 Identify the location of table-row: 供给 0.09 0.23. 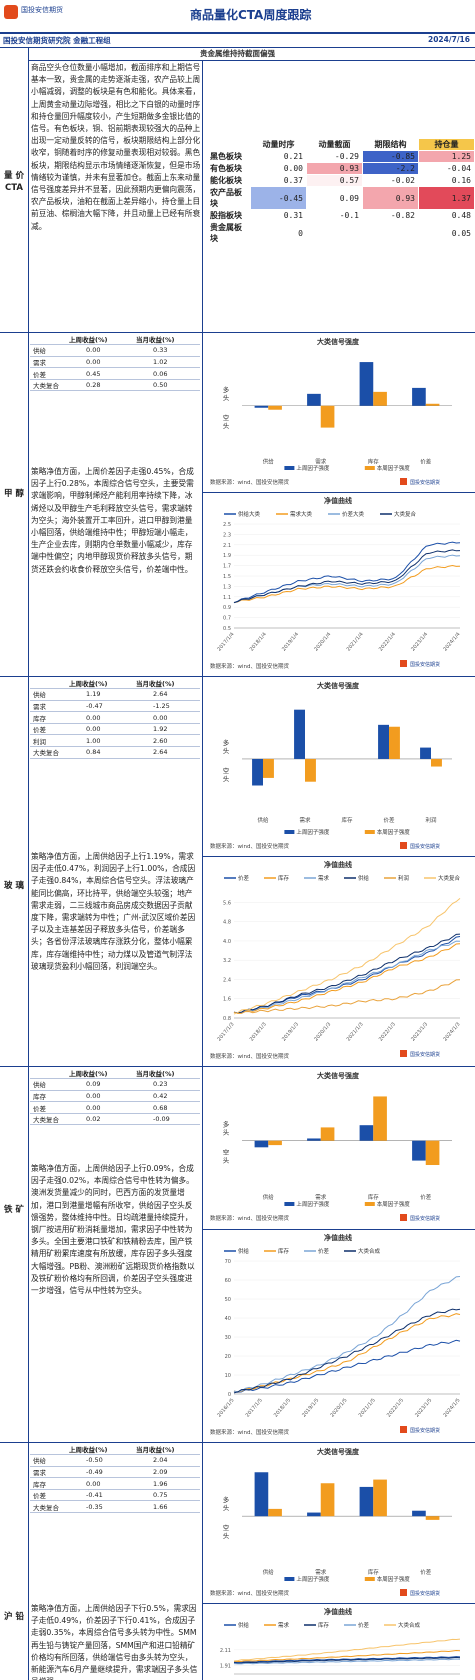
(115, 1084).